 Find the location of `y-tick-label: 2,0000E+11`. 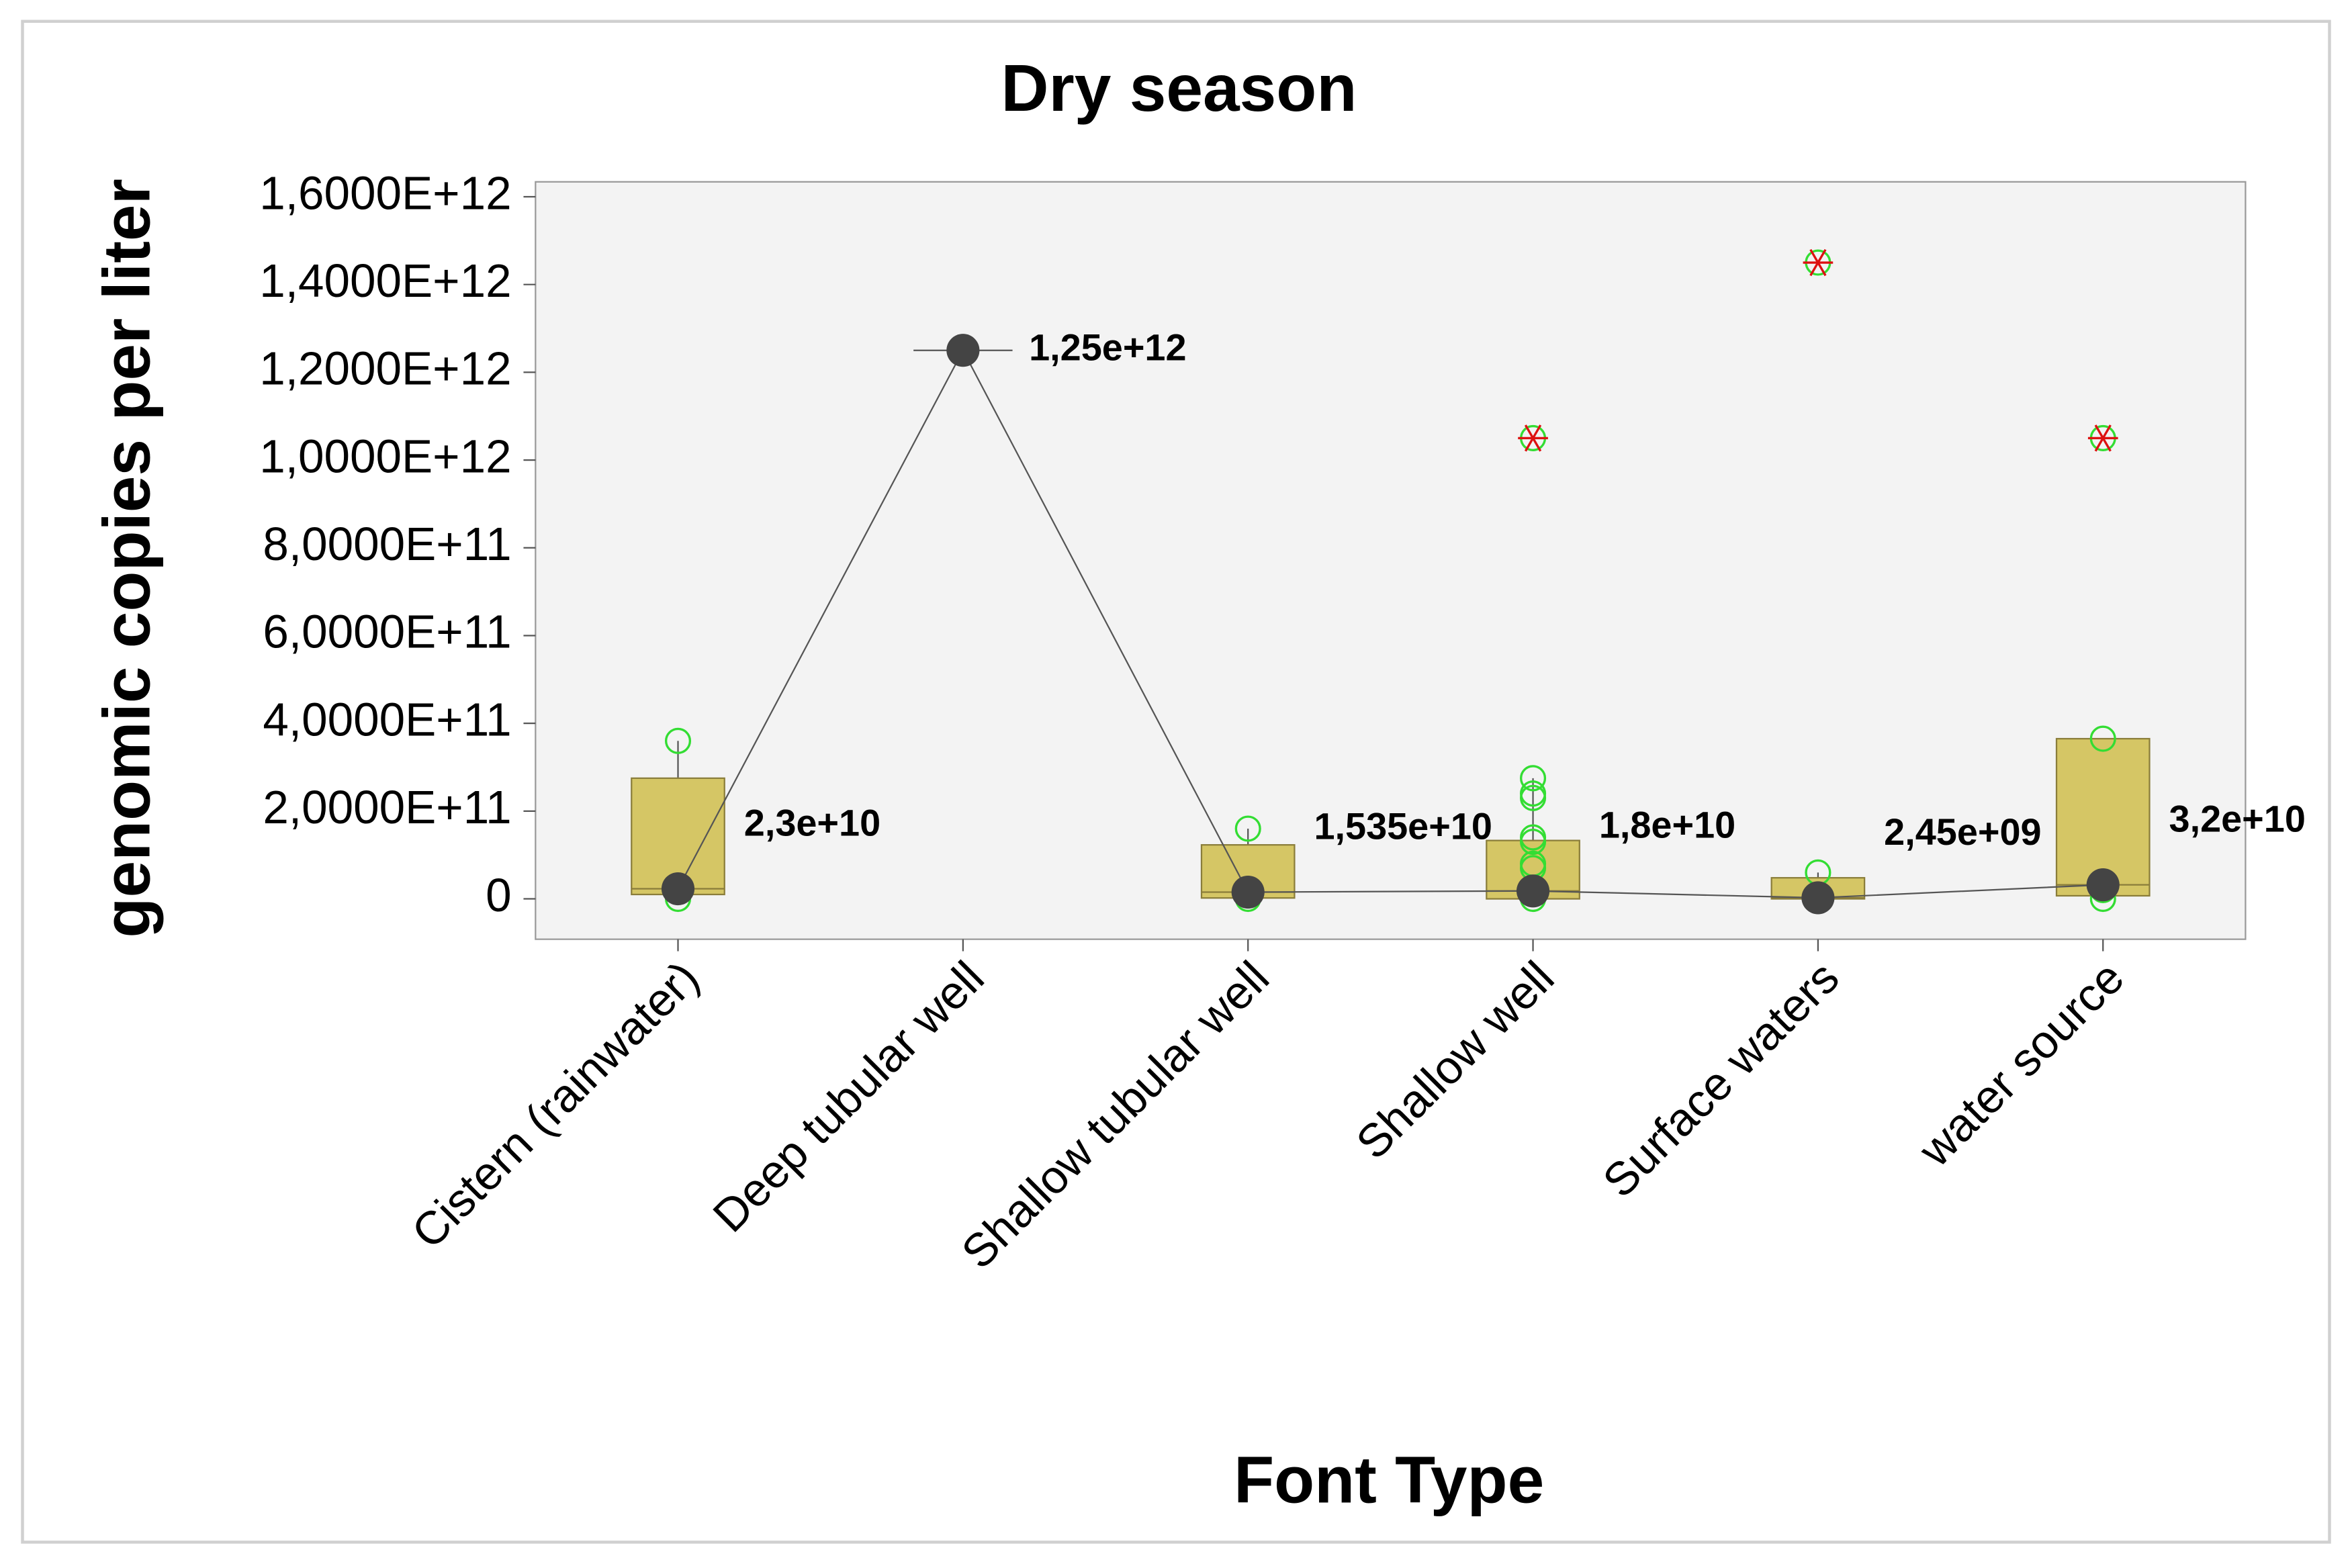

y-tick-label: 2,0000E+11 is located at coordinates (387, 807).